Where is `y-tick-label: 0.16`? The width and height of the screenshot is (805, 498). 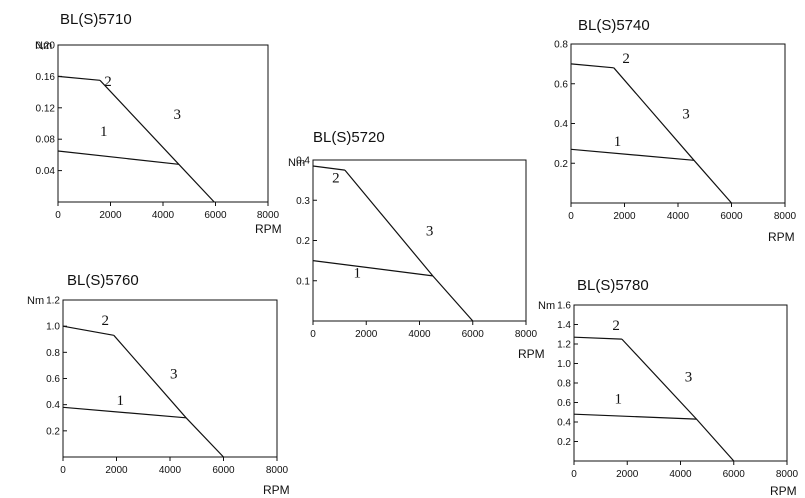
y-tick-label: 0.16 is located at coordinates (46, 77).